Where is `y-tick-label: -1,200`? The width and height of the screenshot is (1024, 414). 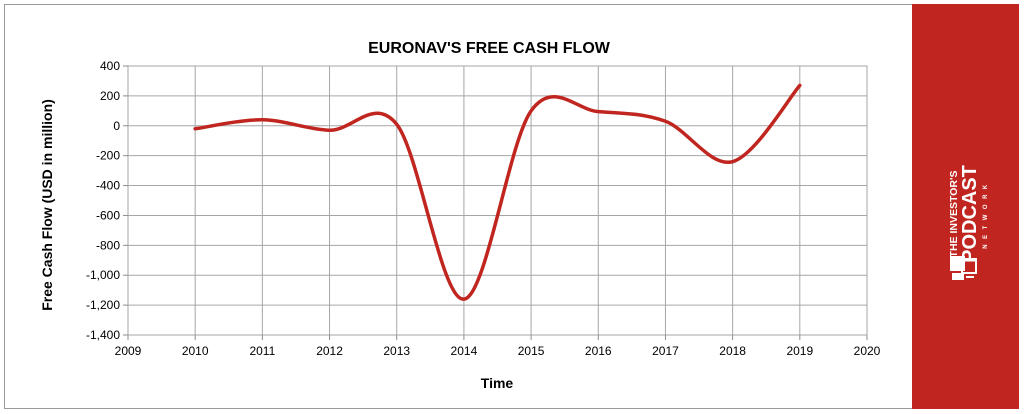
y-tick-label: -1,200 is located at coordinates (103, 305).